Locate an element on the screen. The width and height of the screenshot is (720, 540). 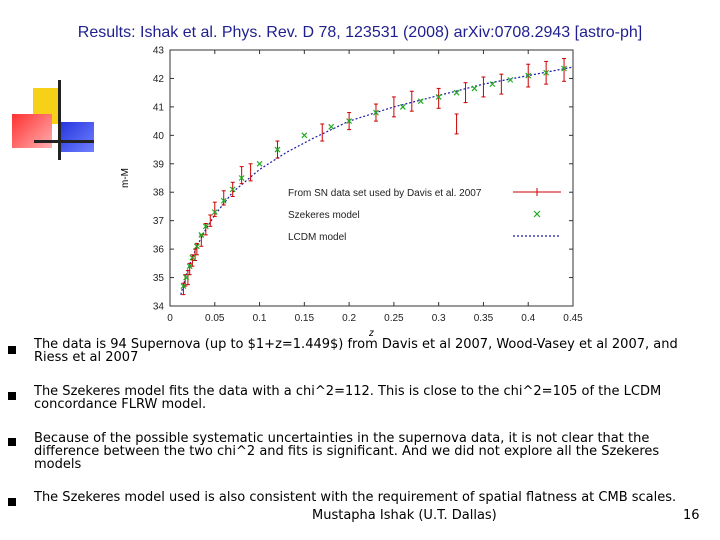
horizontal-line is located at coordinates (64, 141).